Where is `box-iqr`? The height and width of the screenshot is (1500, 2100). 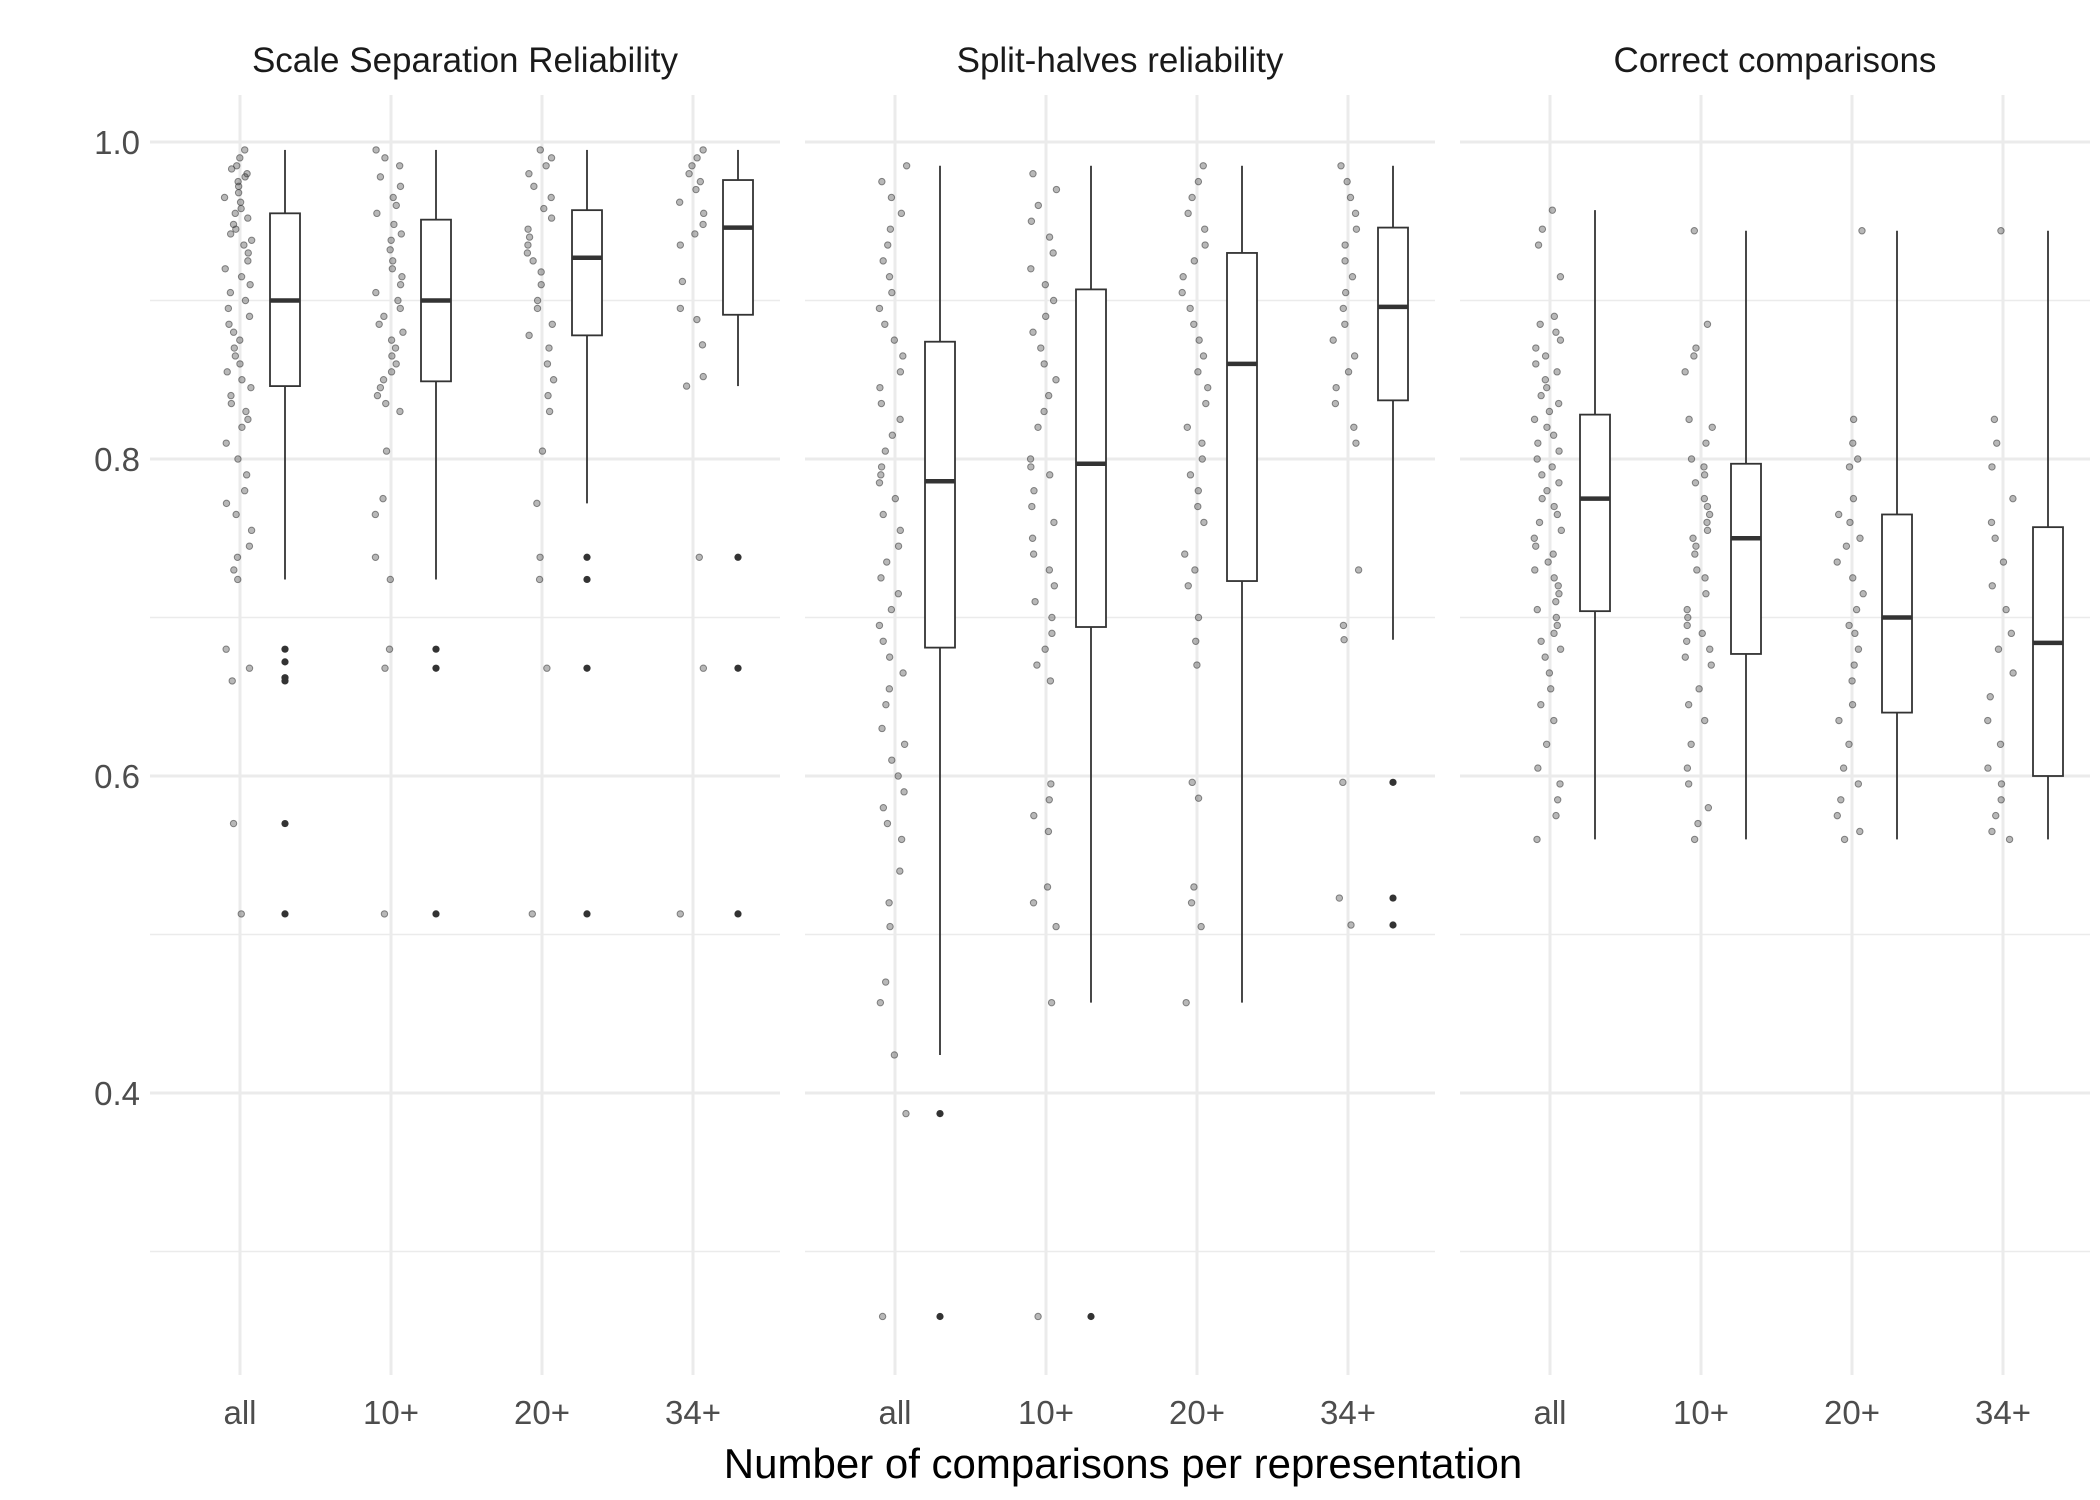
box-iqr is located at coordinates (1091, 458).